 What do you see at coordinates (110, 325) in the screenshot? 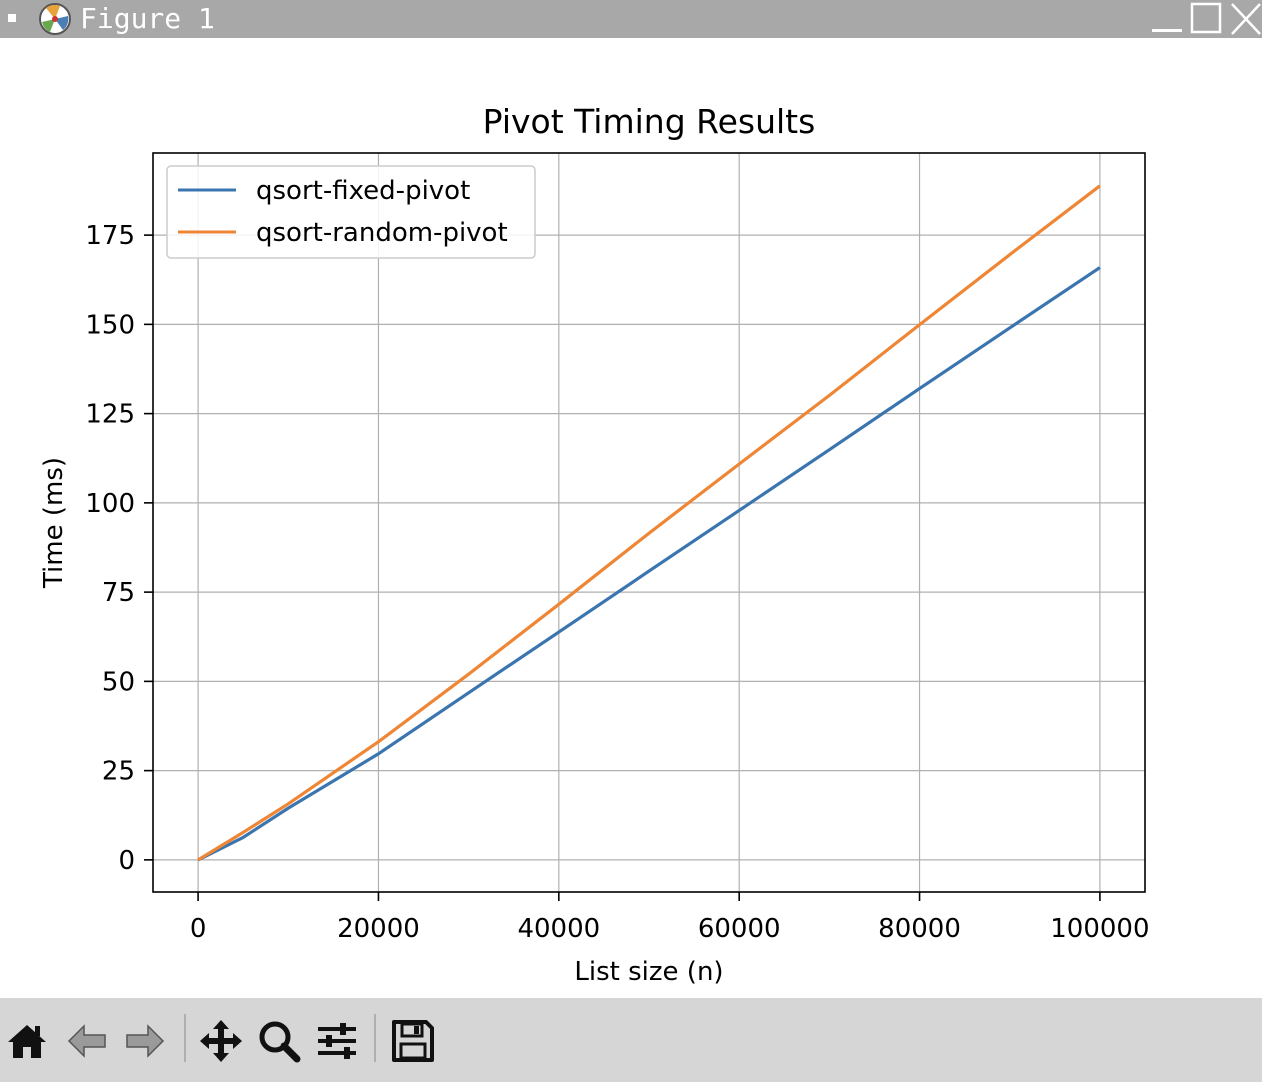
I see `y-tick-label: 150` at bounding box center [110, 325].